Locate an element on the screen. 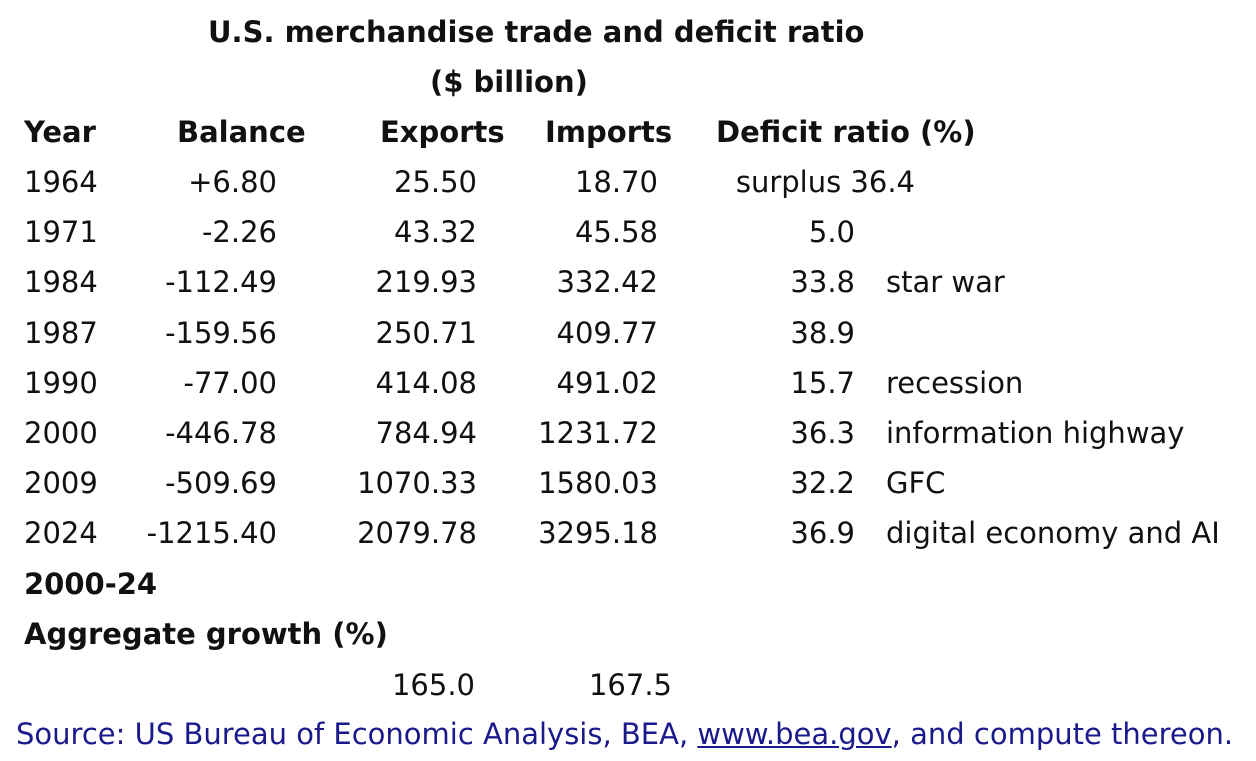 Image resolution: width=1256 pixels, height=761 pixels. source-link: www.bea.gov is located at coordinates (794, 734).